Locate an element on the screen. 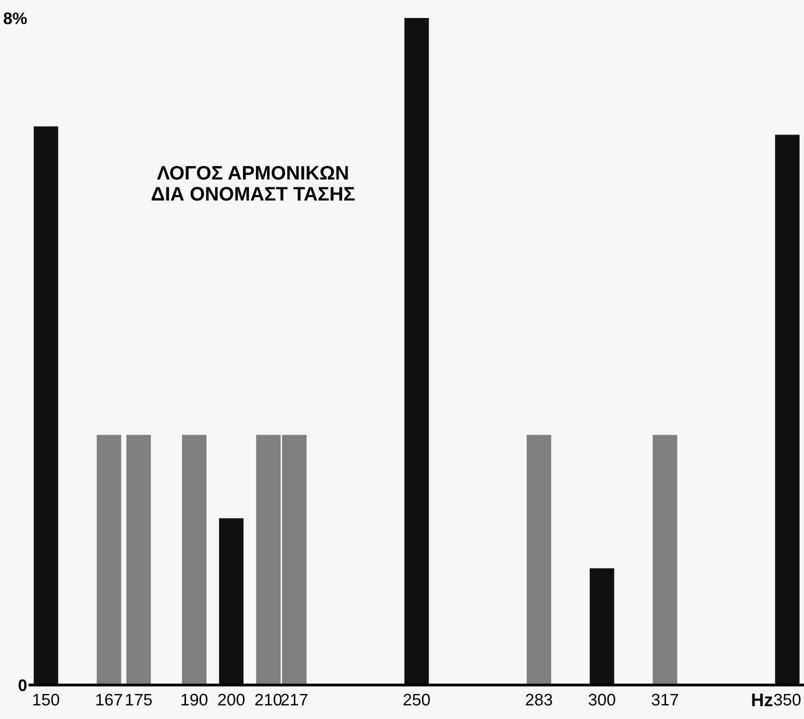 Image resolution: width=804 pixels, height=719 pixels. x-tick-label: 250 is located at coordinates (417, 700).